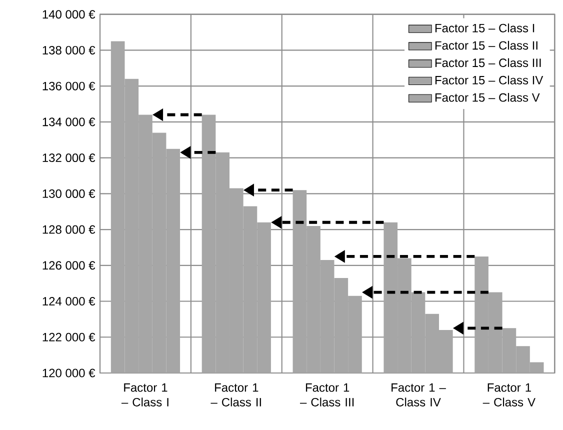  I want to click on y-tick-label: 124 000 €, so click(69, 301).